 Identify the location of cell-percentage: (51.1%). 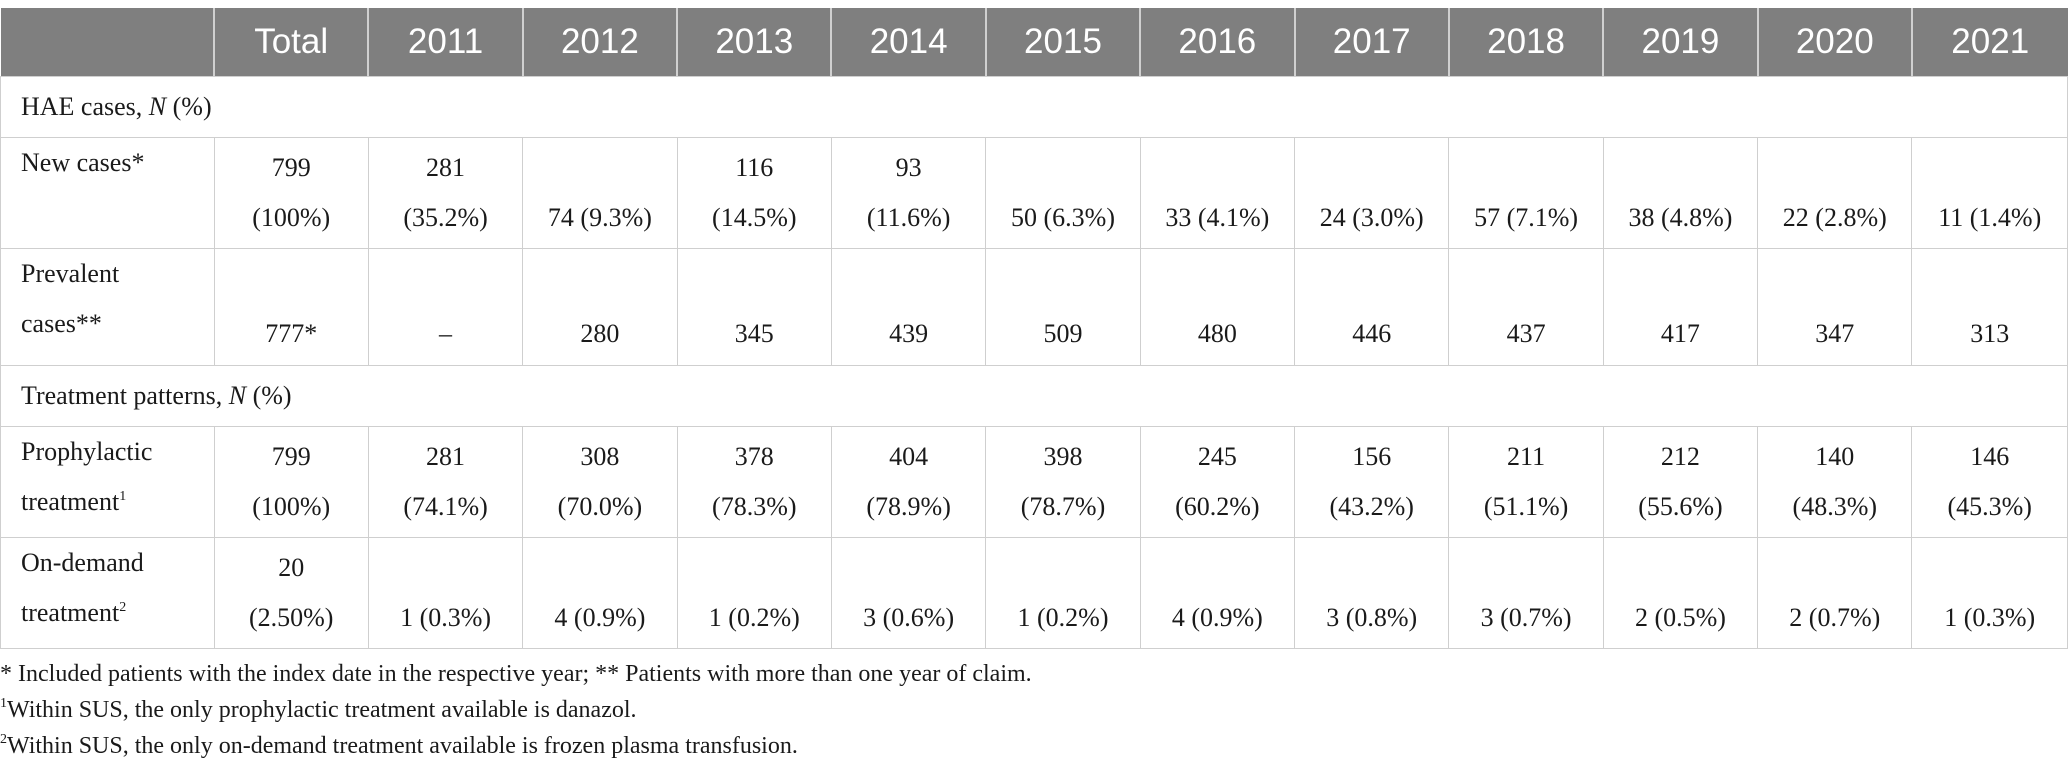
(1526, 506).